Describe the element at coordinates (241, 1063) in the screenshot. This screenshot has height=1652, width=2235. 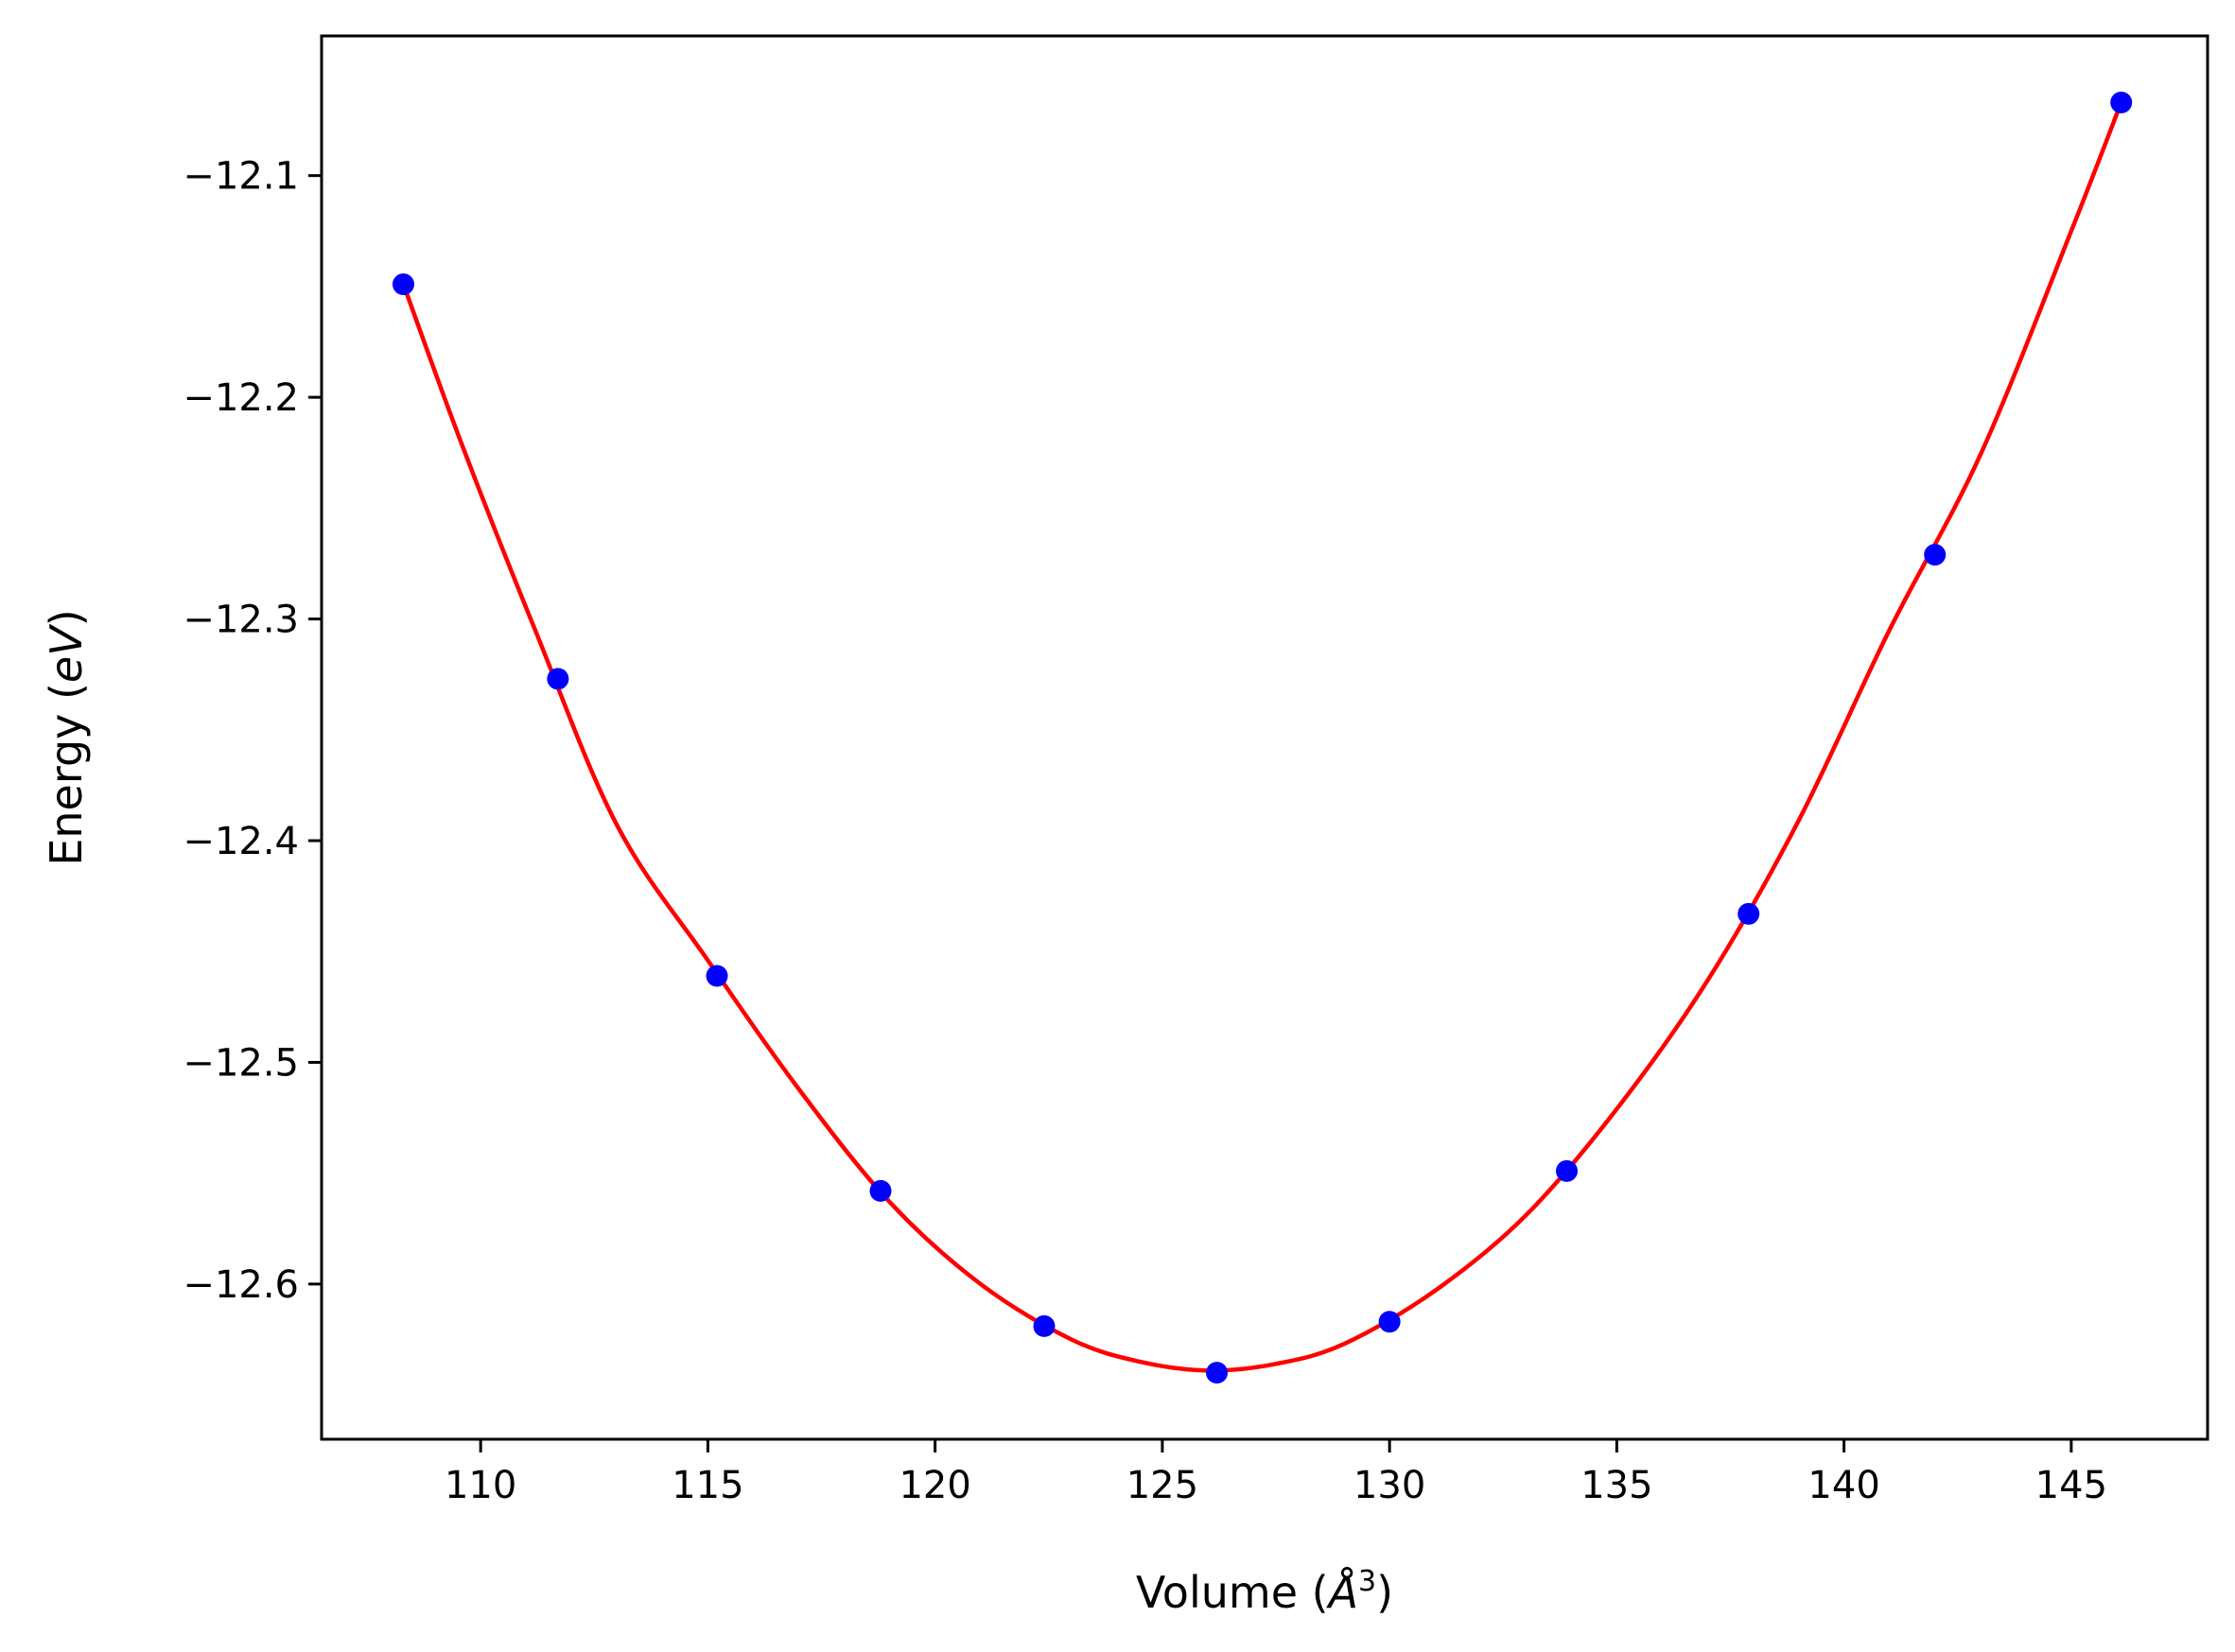
I see `y-tick-label: −12.5` at that location.